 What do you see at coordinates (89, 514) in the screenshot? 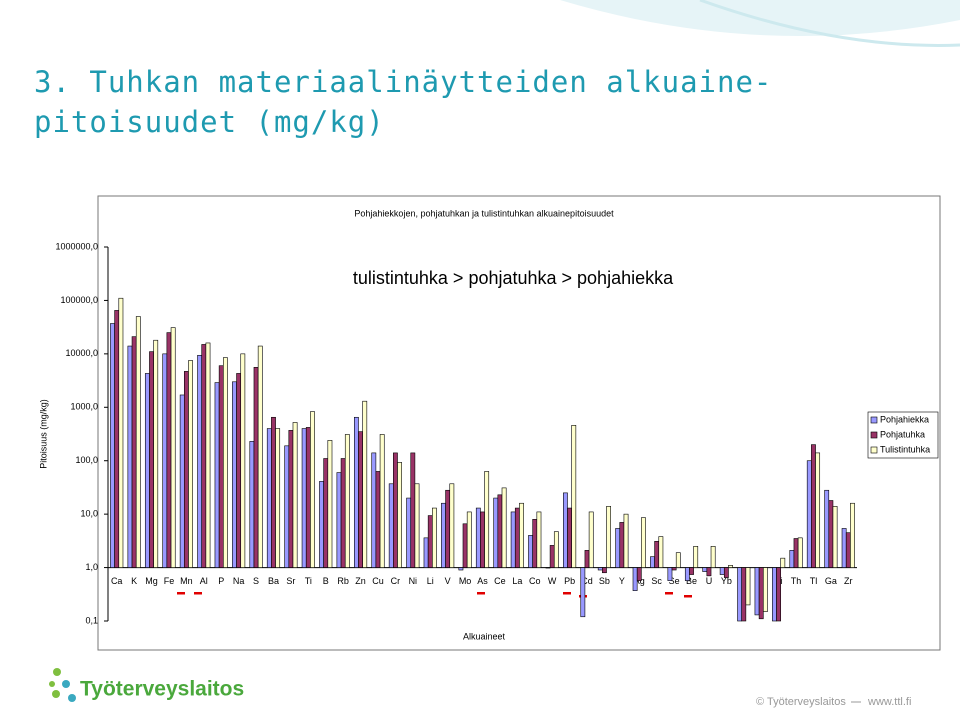
I see `y-tick-label: 10,0` at bounding box center [89, 514].